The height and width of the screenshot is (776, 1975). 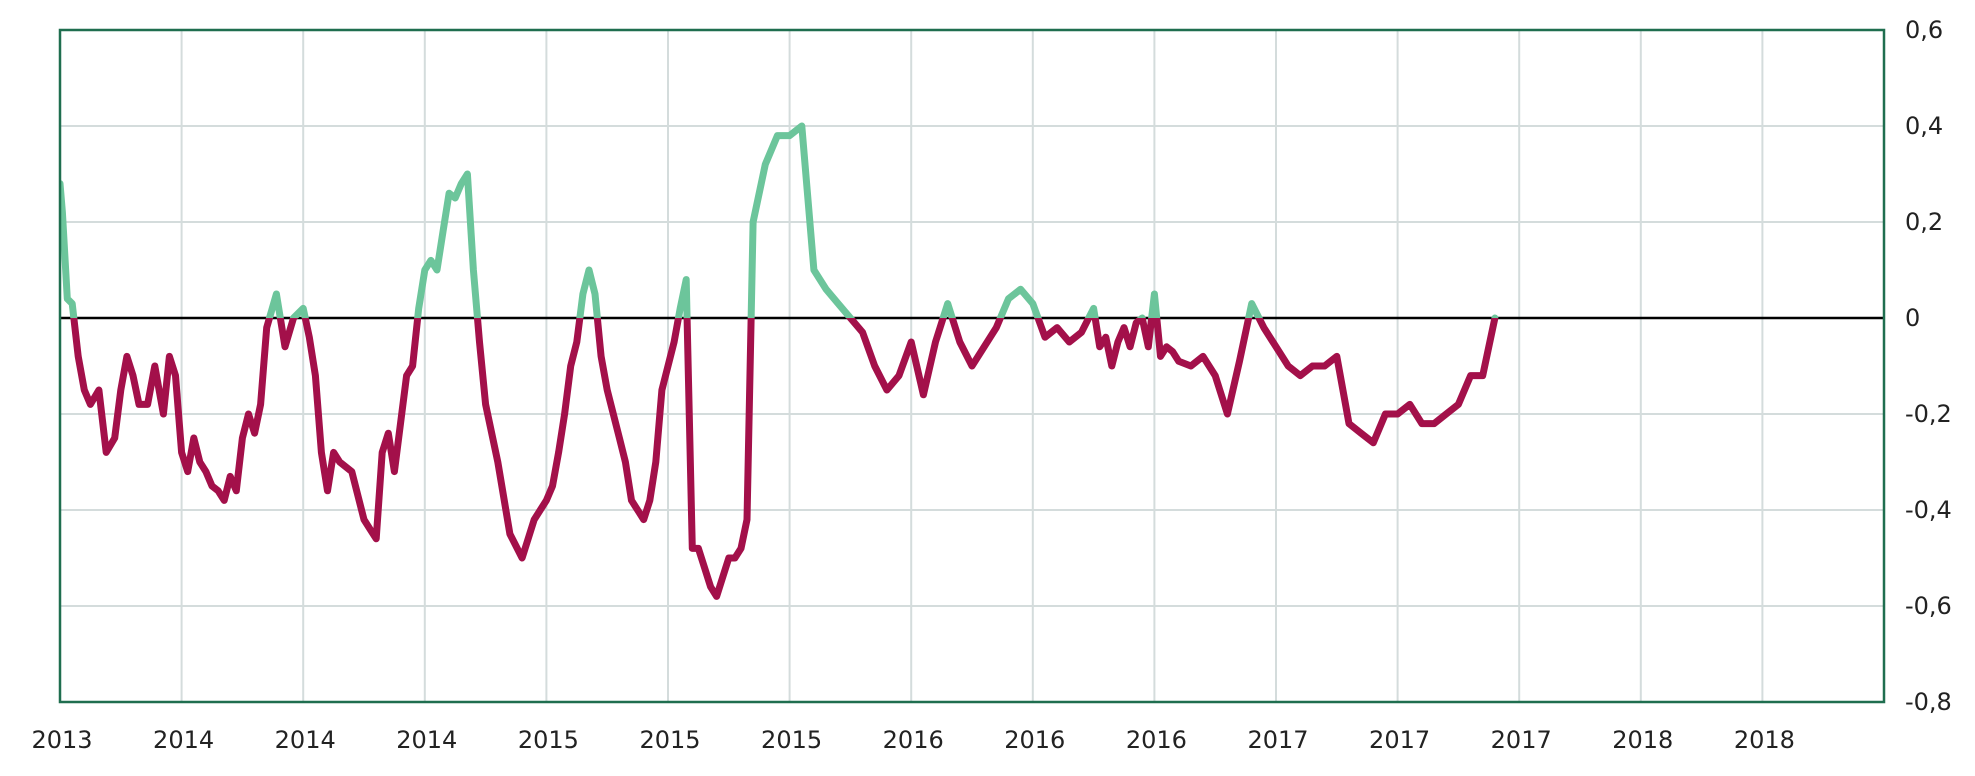 What do you see at coordinates (1924, 126) in the screenshot?
I see `y-tick-label: 0,4` at bounding box center [1924, 126].